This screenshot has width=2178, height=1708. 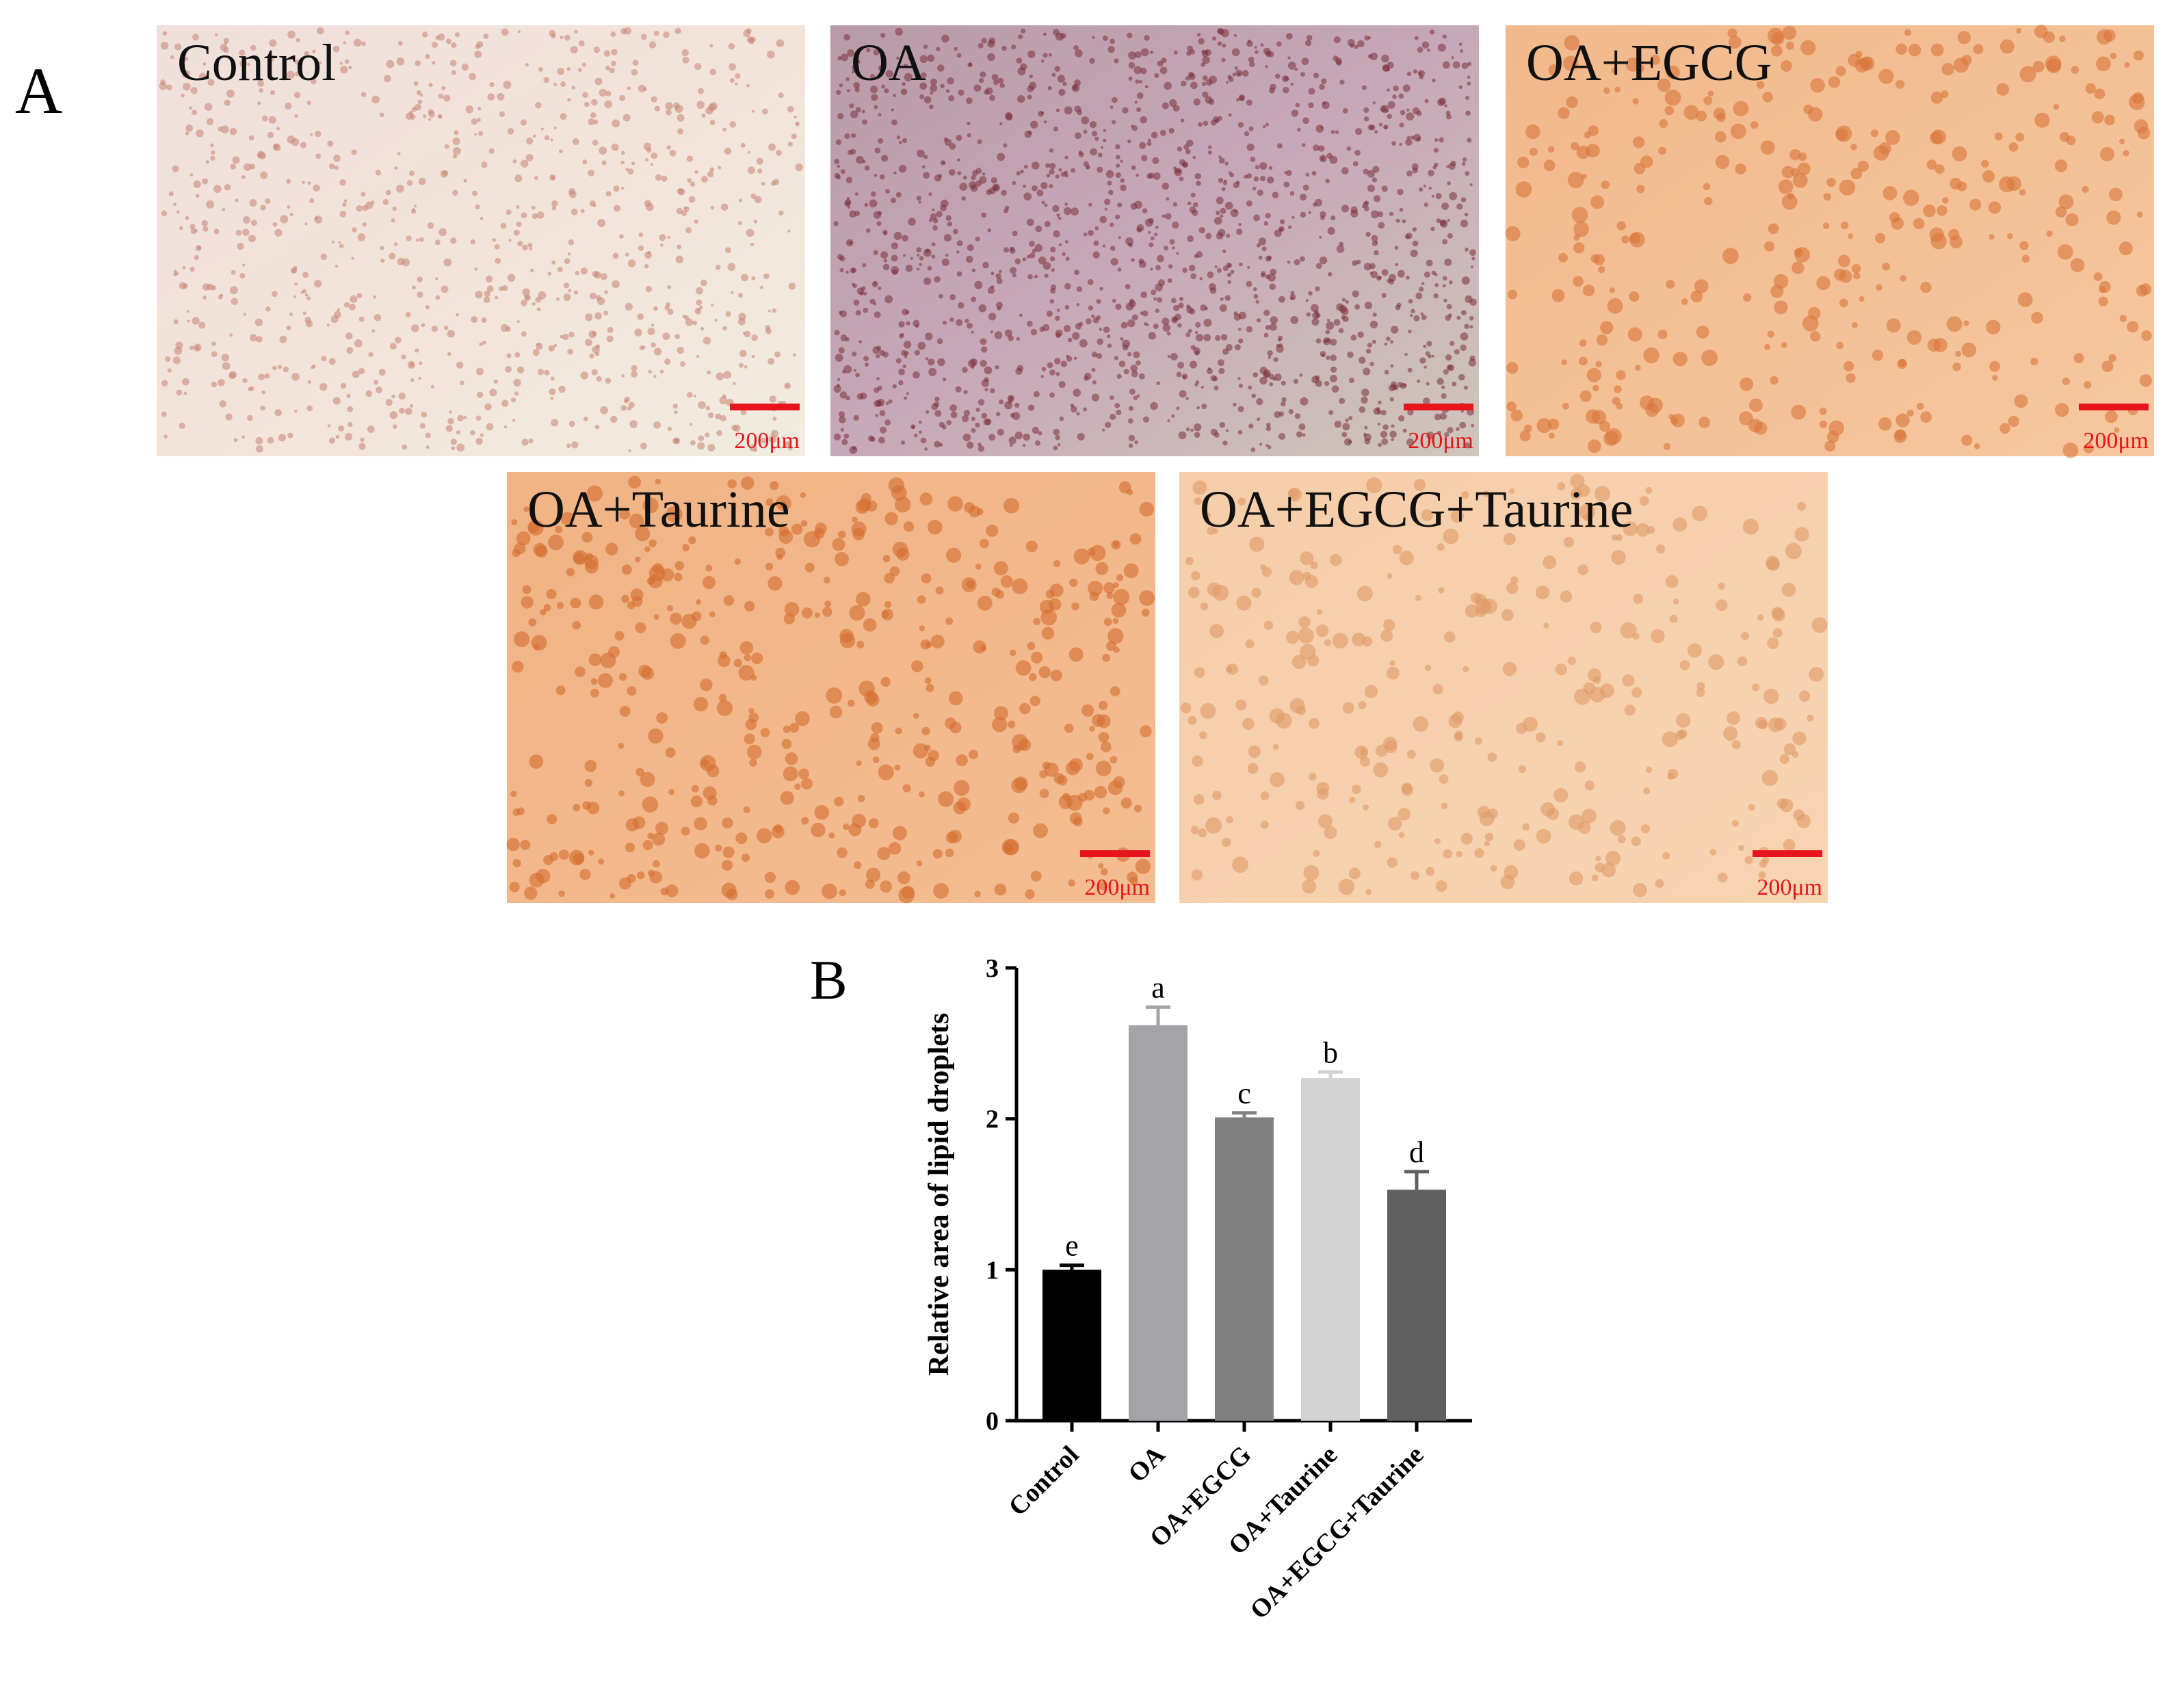 I want to click on micrograph-label: OA+Taurine, so click(x=658, y=509).